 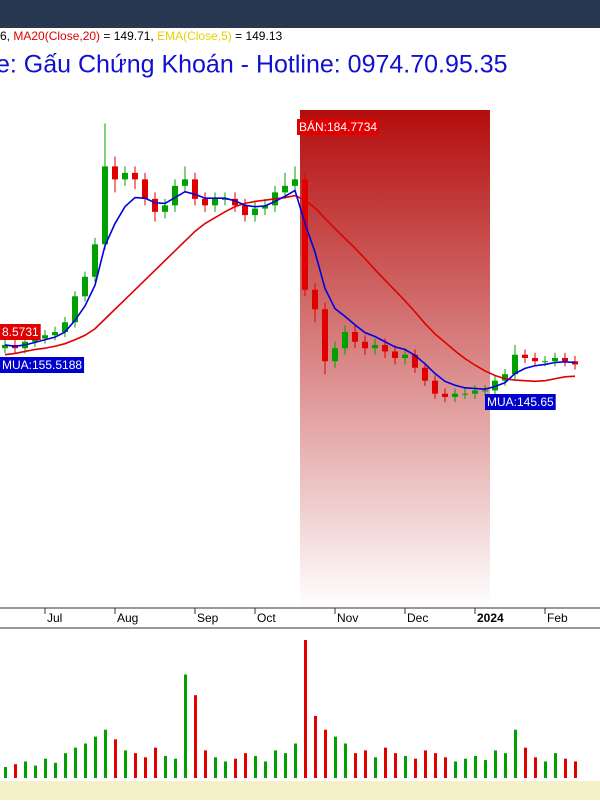 What do you see at coordinates (347, 618) in the screenshot?
I see `x-tick-label: Nov` at bounding box center [347, 618].